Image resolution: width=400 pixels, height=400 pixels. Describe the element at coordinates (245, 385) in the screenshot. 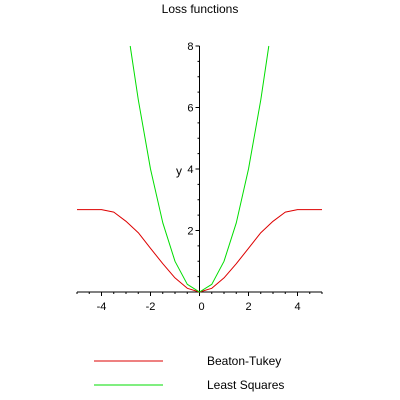

I see `legend-label: Least Squares` at that location.